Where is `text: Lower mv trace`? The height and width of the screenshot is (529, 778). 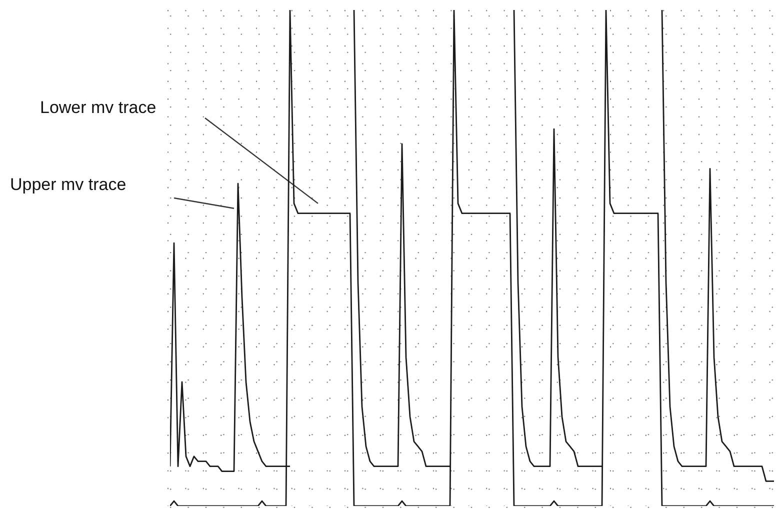
text: Lower mv trace is located at coordinates (98, 107).